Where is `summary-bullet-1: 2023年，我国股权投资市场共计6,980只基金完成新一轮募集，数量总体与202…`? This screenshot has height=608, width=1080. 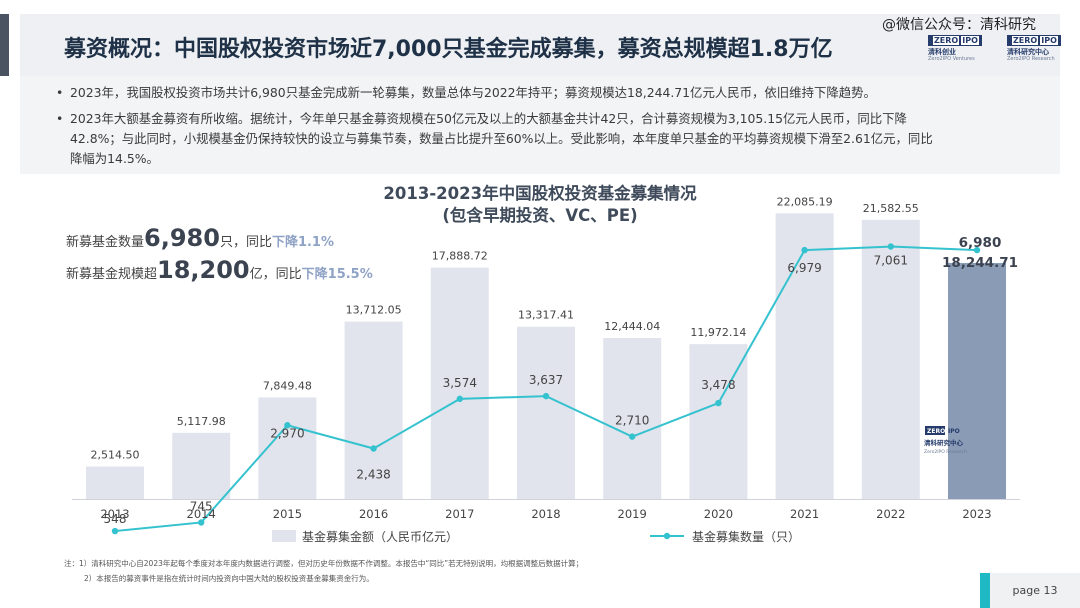 summary-bullet-1: 2023年，我国股权投资市场共计6,980只基金完成新一轮募集，数量总体与202… is located at coordinates (466, 93).